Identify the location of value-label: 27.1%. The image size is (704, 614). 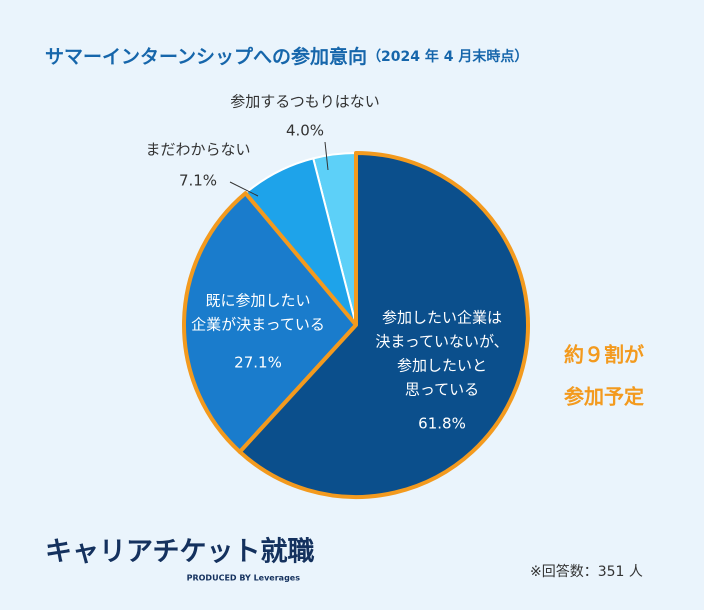
(258, 363).